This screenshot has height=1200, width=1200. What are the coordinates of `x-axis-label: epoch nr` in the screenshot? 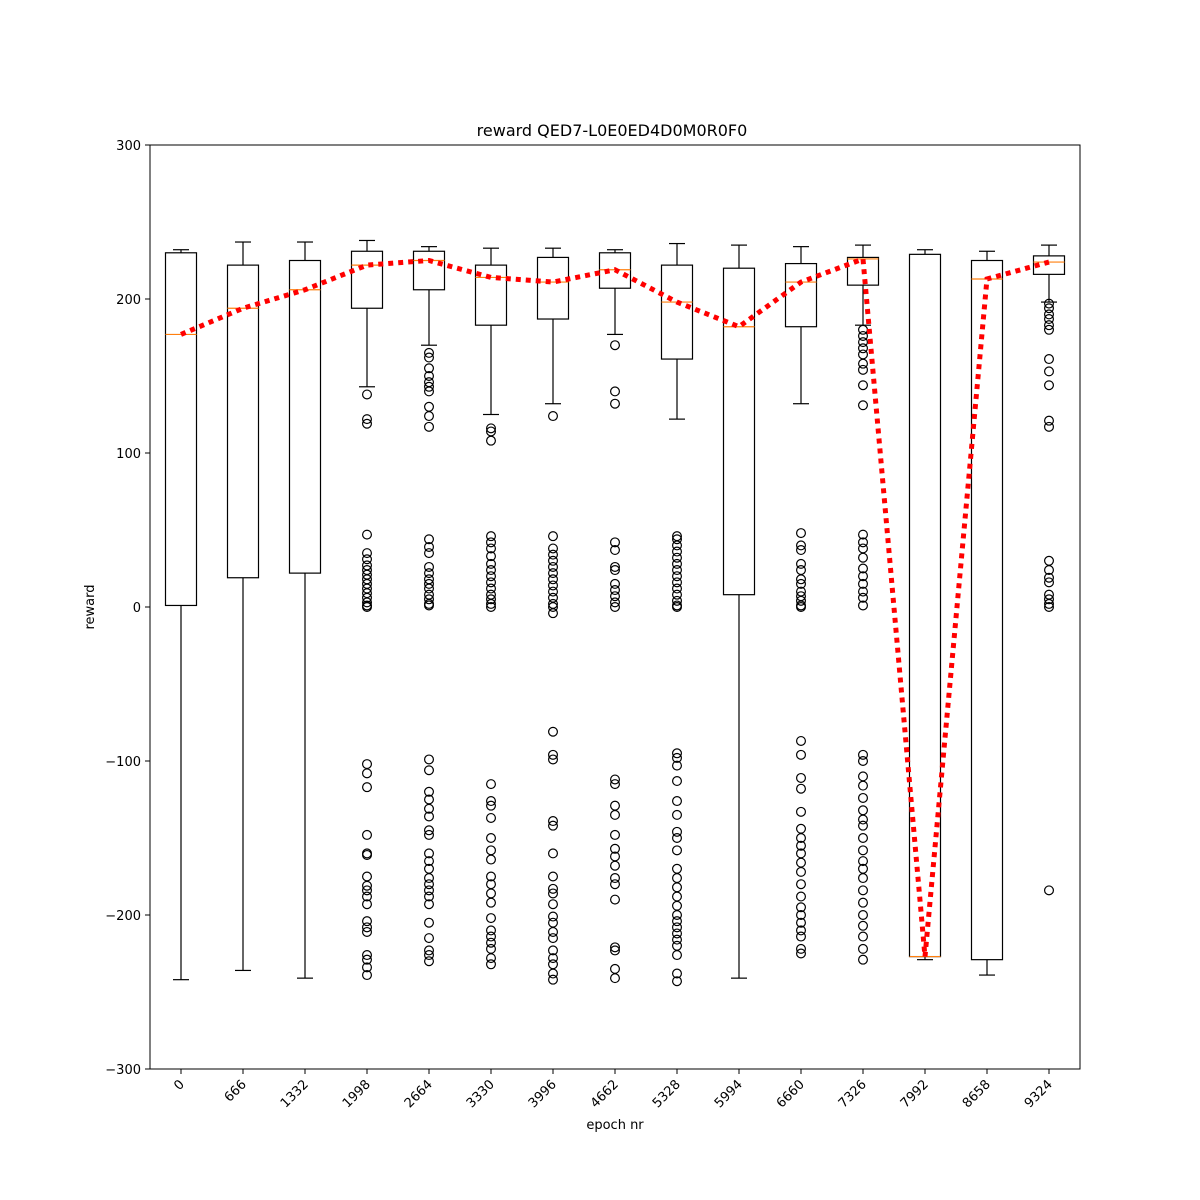 It's located at (615, 1125).